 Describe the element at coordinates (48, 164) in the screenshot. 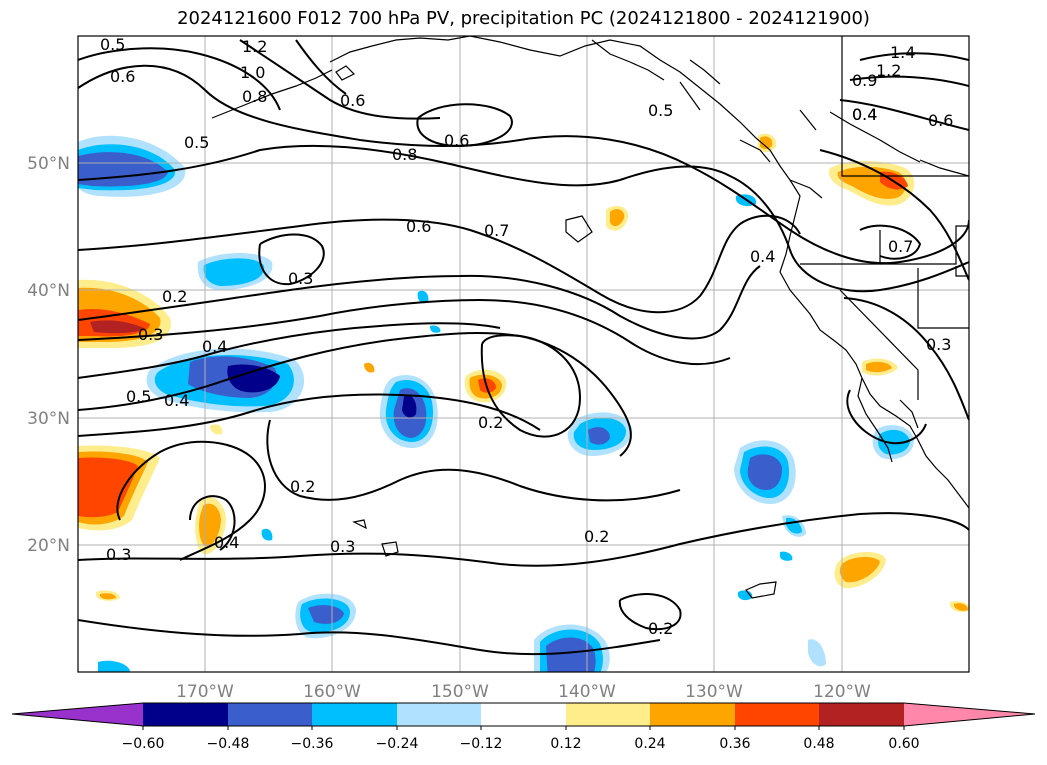

I see `lat-tick-label: 50°N` at that location.